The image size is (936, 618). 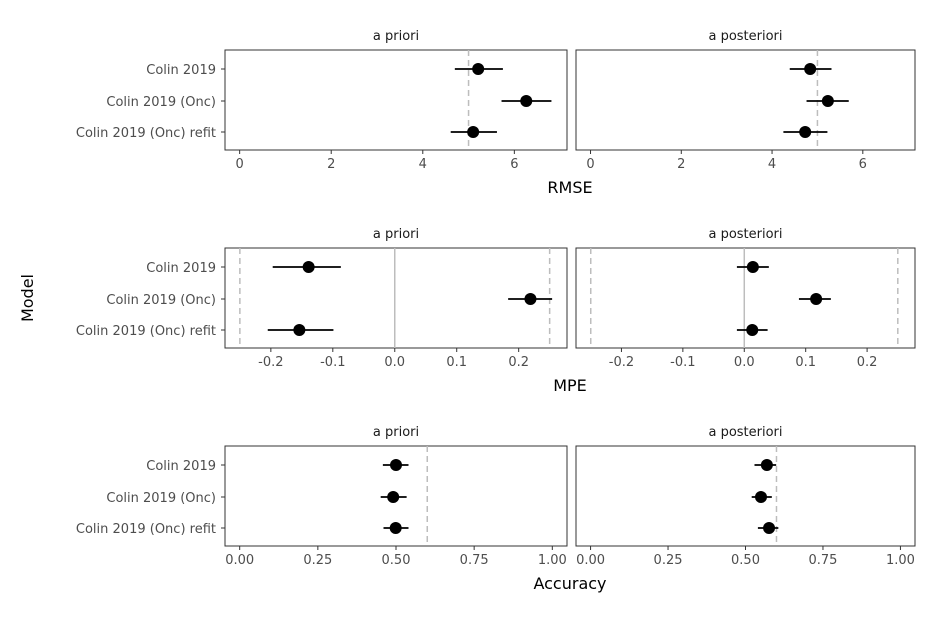 I want to click on y-axis-title: Model, so click(x=27, y=298).